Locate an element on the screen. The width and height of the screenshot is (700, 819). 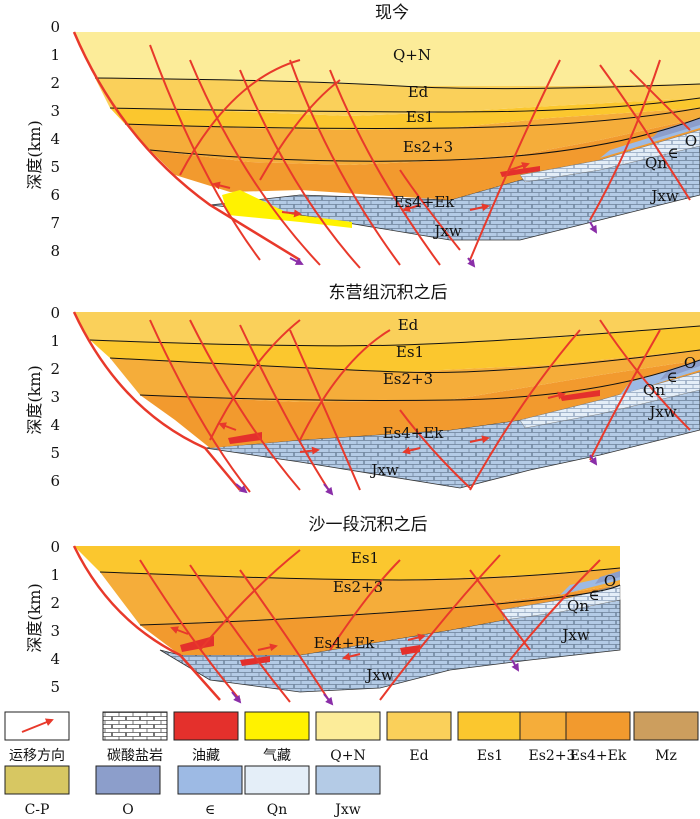
legend-item: Es4+Ek is located at coordinates (598, 737).